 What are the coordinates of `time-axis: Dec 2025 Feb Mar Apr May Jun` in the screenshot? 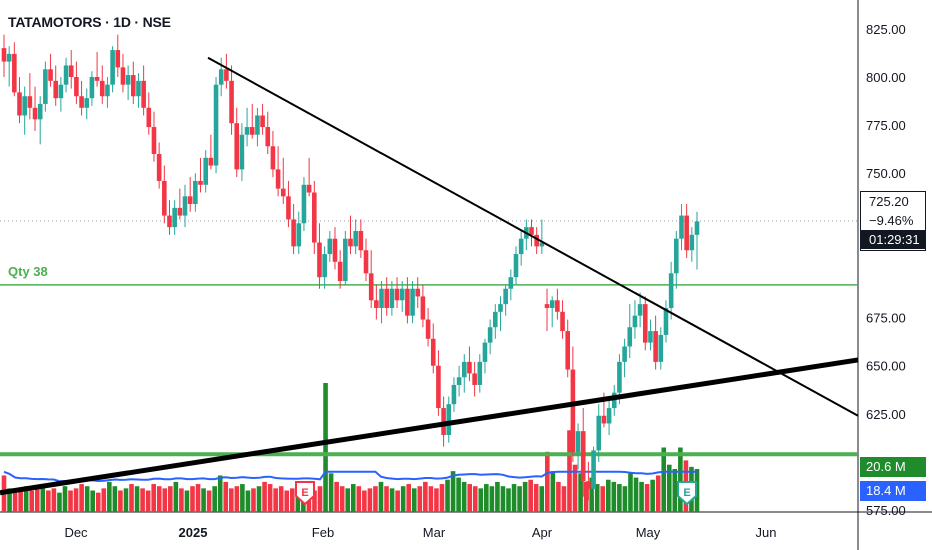 It's located at (420, 532).